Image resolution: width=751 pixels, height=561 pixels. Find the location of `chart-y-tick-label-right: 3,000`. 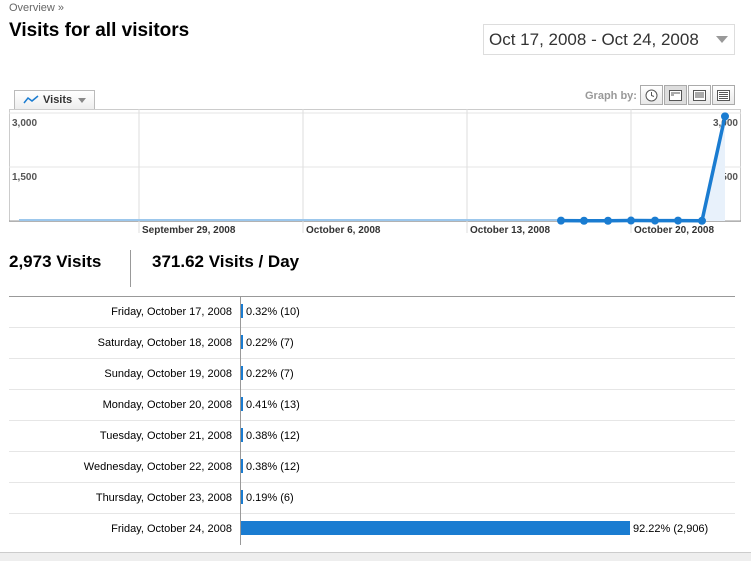

chart-y-tick-label-right: 3,000 is located at coordinates (725, 123).